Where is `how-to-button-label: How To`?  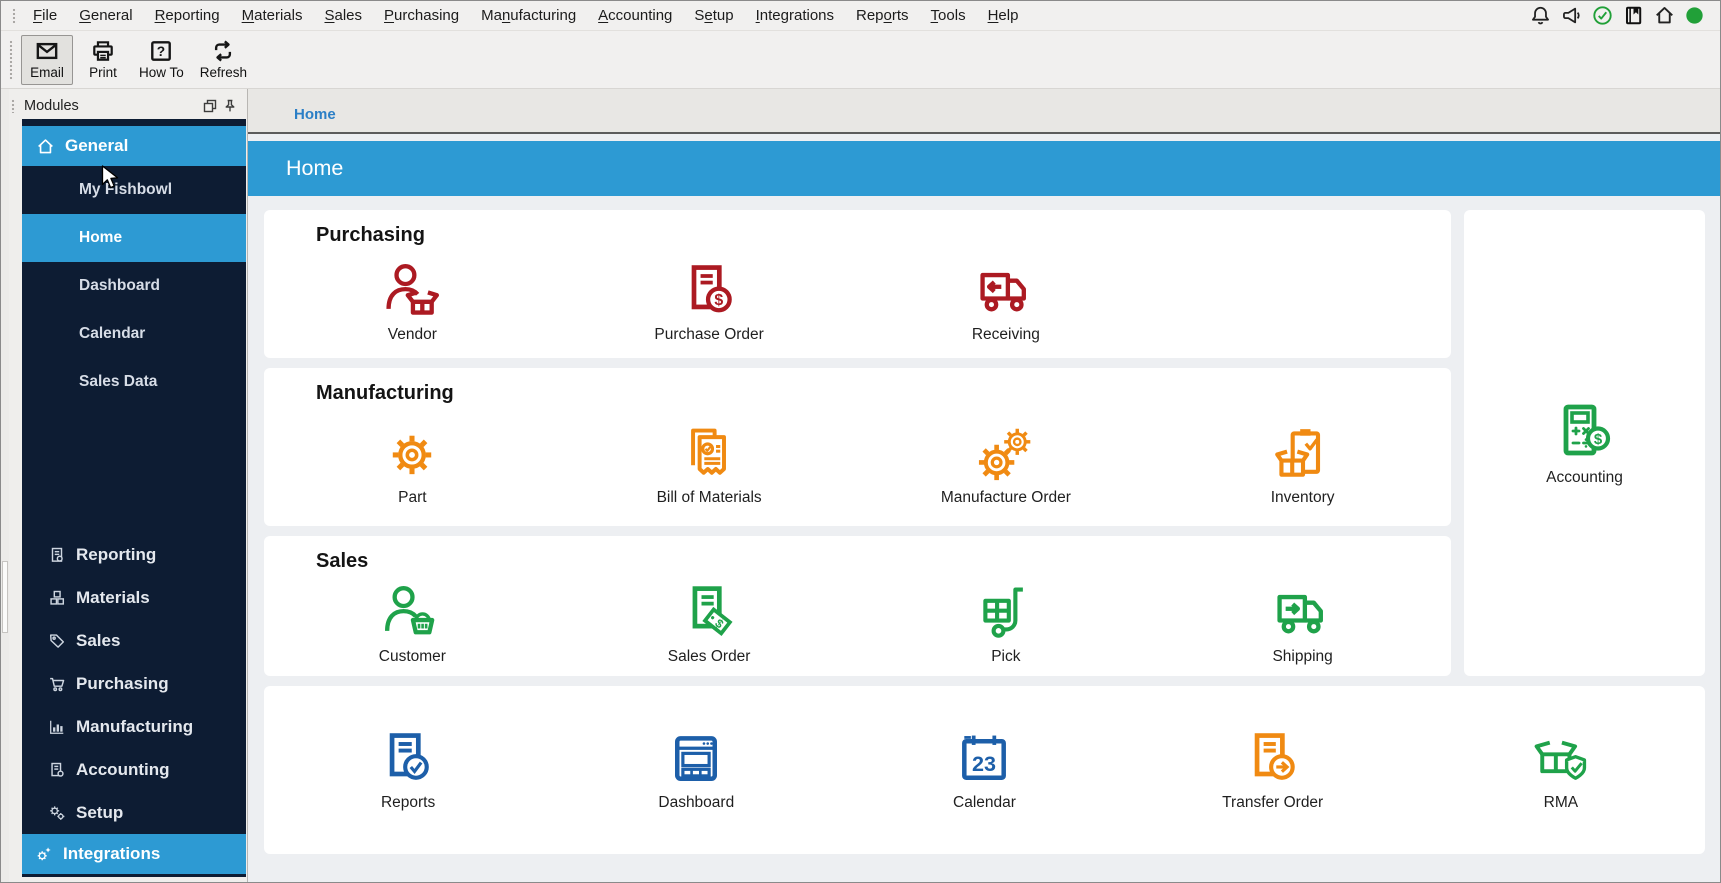 how-to-button-label: How To is located at coordinates (161, 72).